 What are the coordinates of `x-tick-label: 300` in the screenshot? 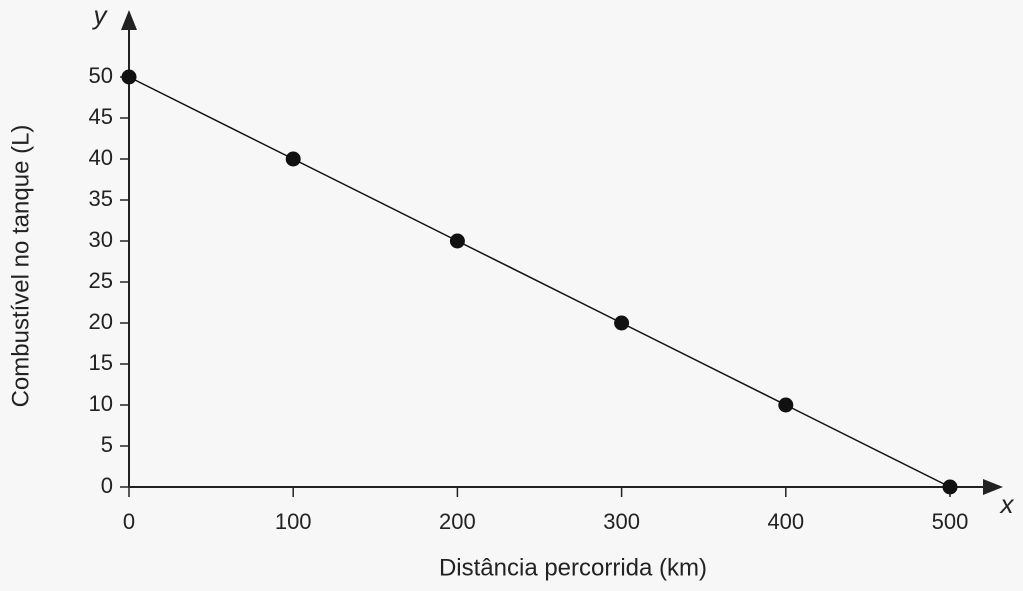 It's located at (621, 521).